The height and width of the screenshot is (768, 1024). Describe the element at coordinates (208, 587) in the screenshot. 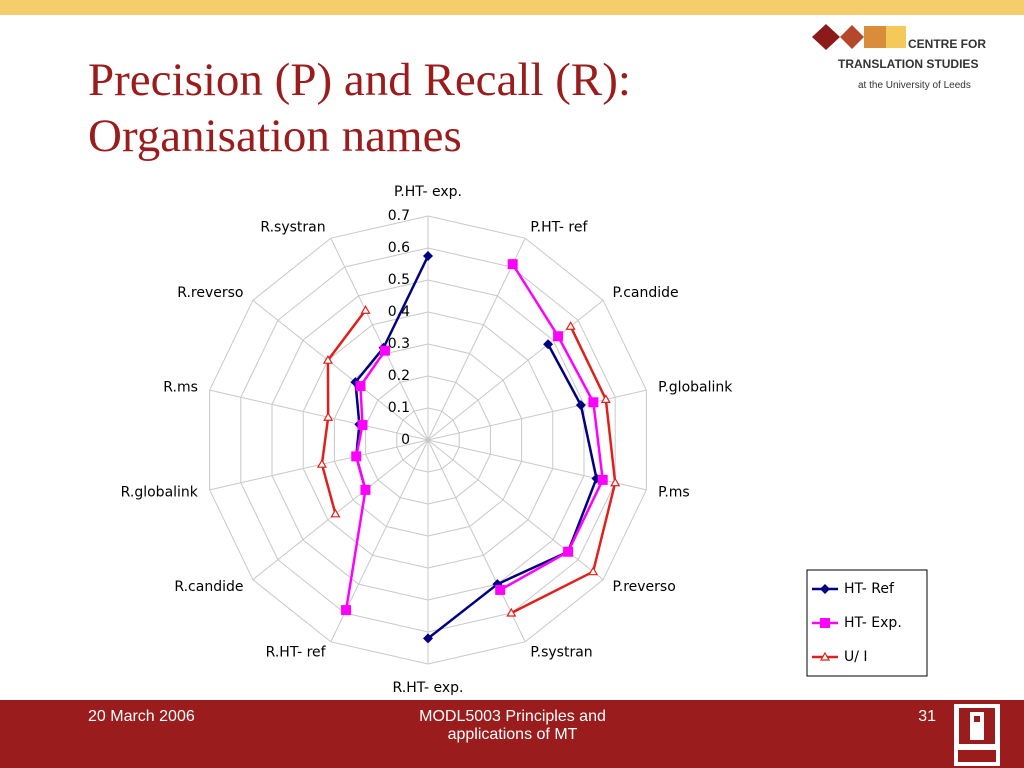

I see `axis-label: R.candide` at that location.